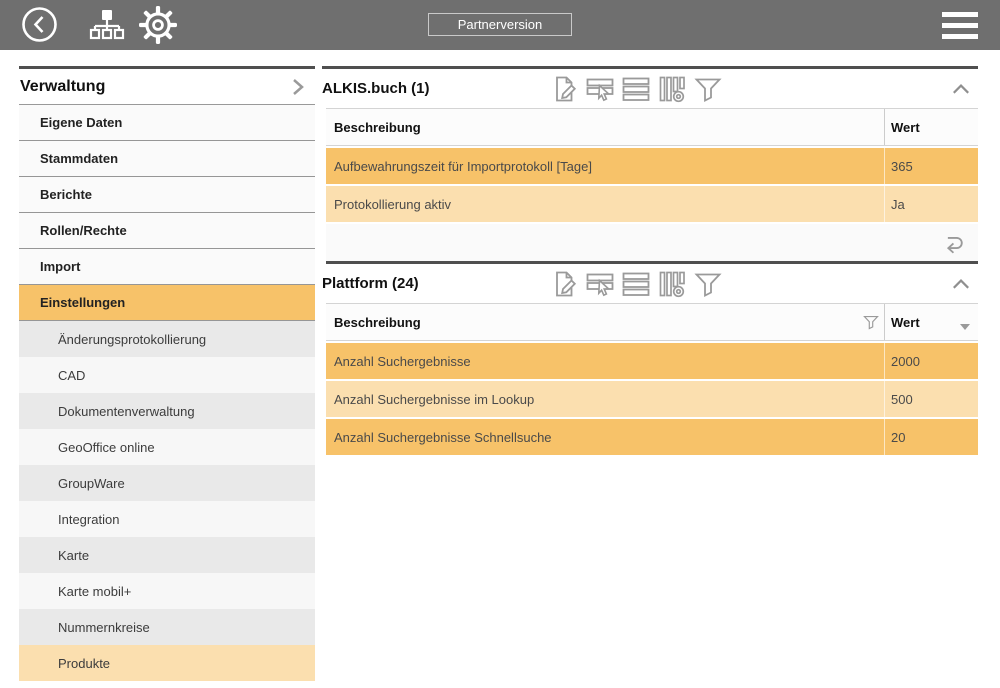 The width and height of the screenshot is (1000, 688). I want to click on sidebar-item-import: Import, so click(167, 267).